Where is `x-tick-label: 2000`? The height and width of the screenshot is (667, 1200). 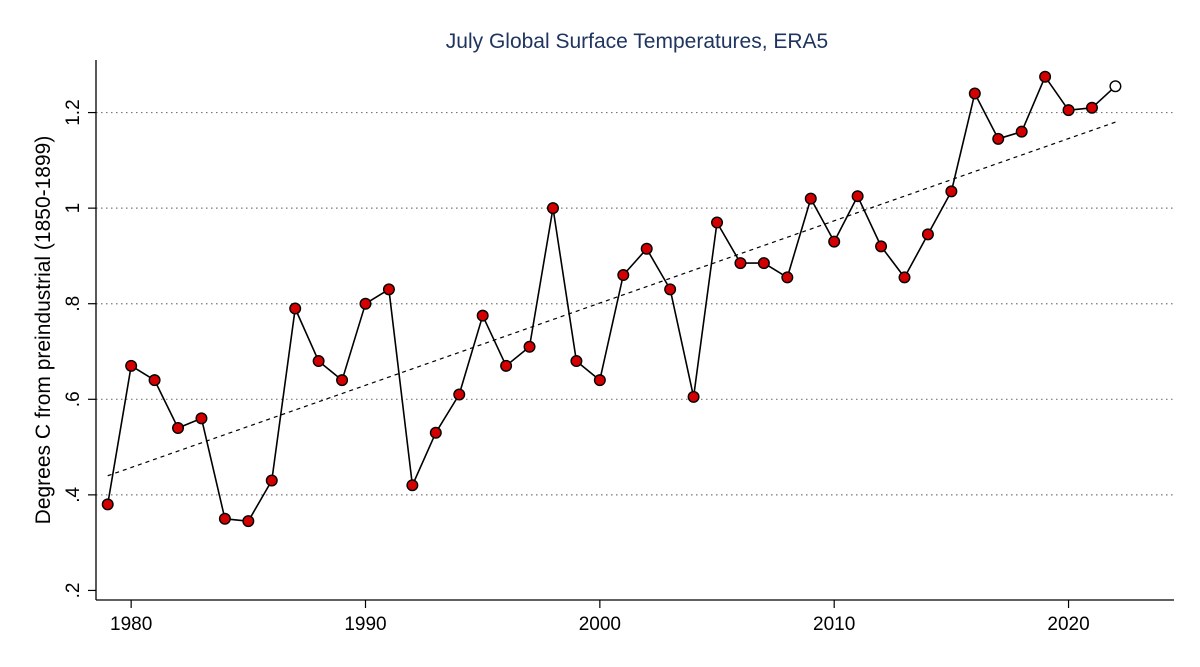
x-tick-label: 2000 is located at coordinates (600, 624).